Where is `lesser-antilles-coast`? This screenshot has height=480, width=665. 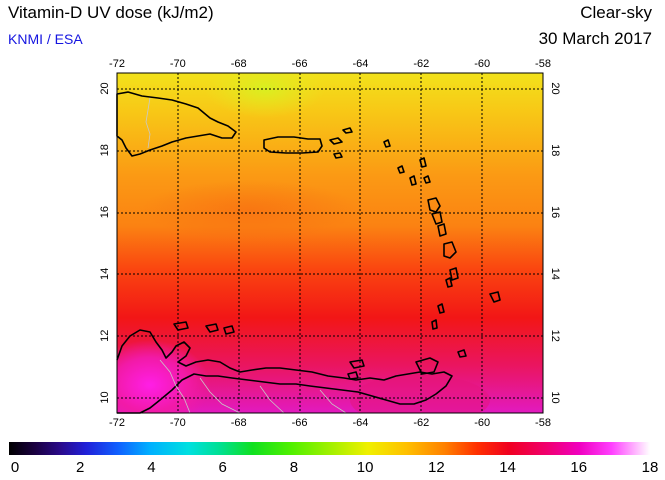 lesser-antilles-coast is located at coordinates (442, 234).